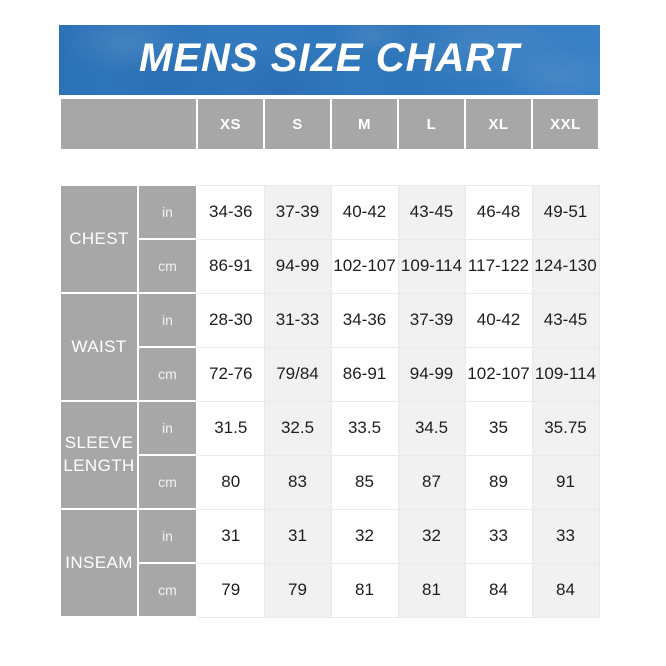  What do you see at coordinates (431, 124) in the screenshot?
I see `col-header-l: L` at bounding box center [431, 124].